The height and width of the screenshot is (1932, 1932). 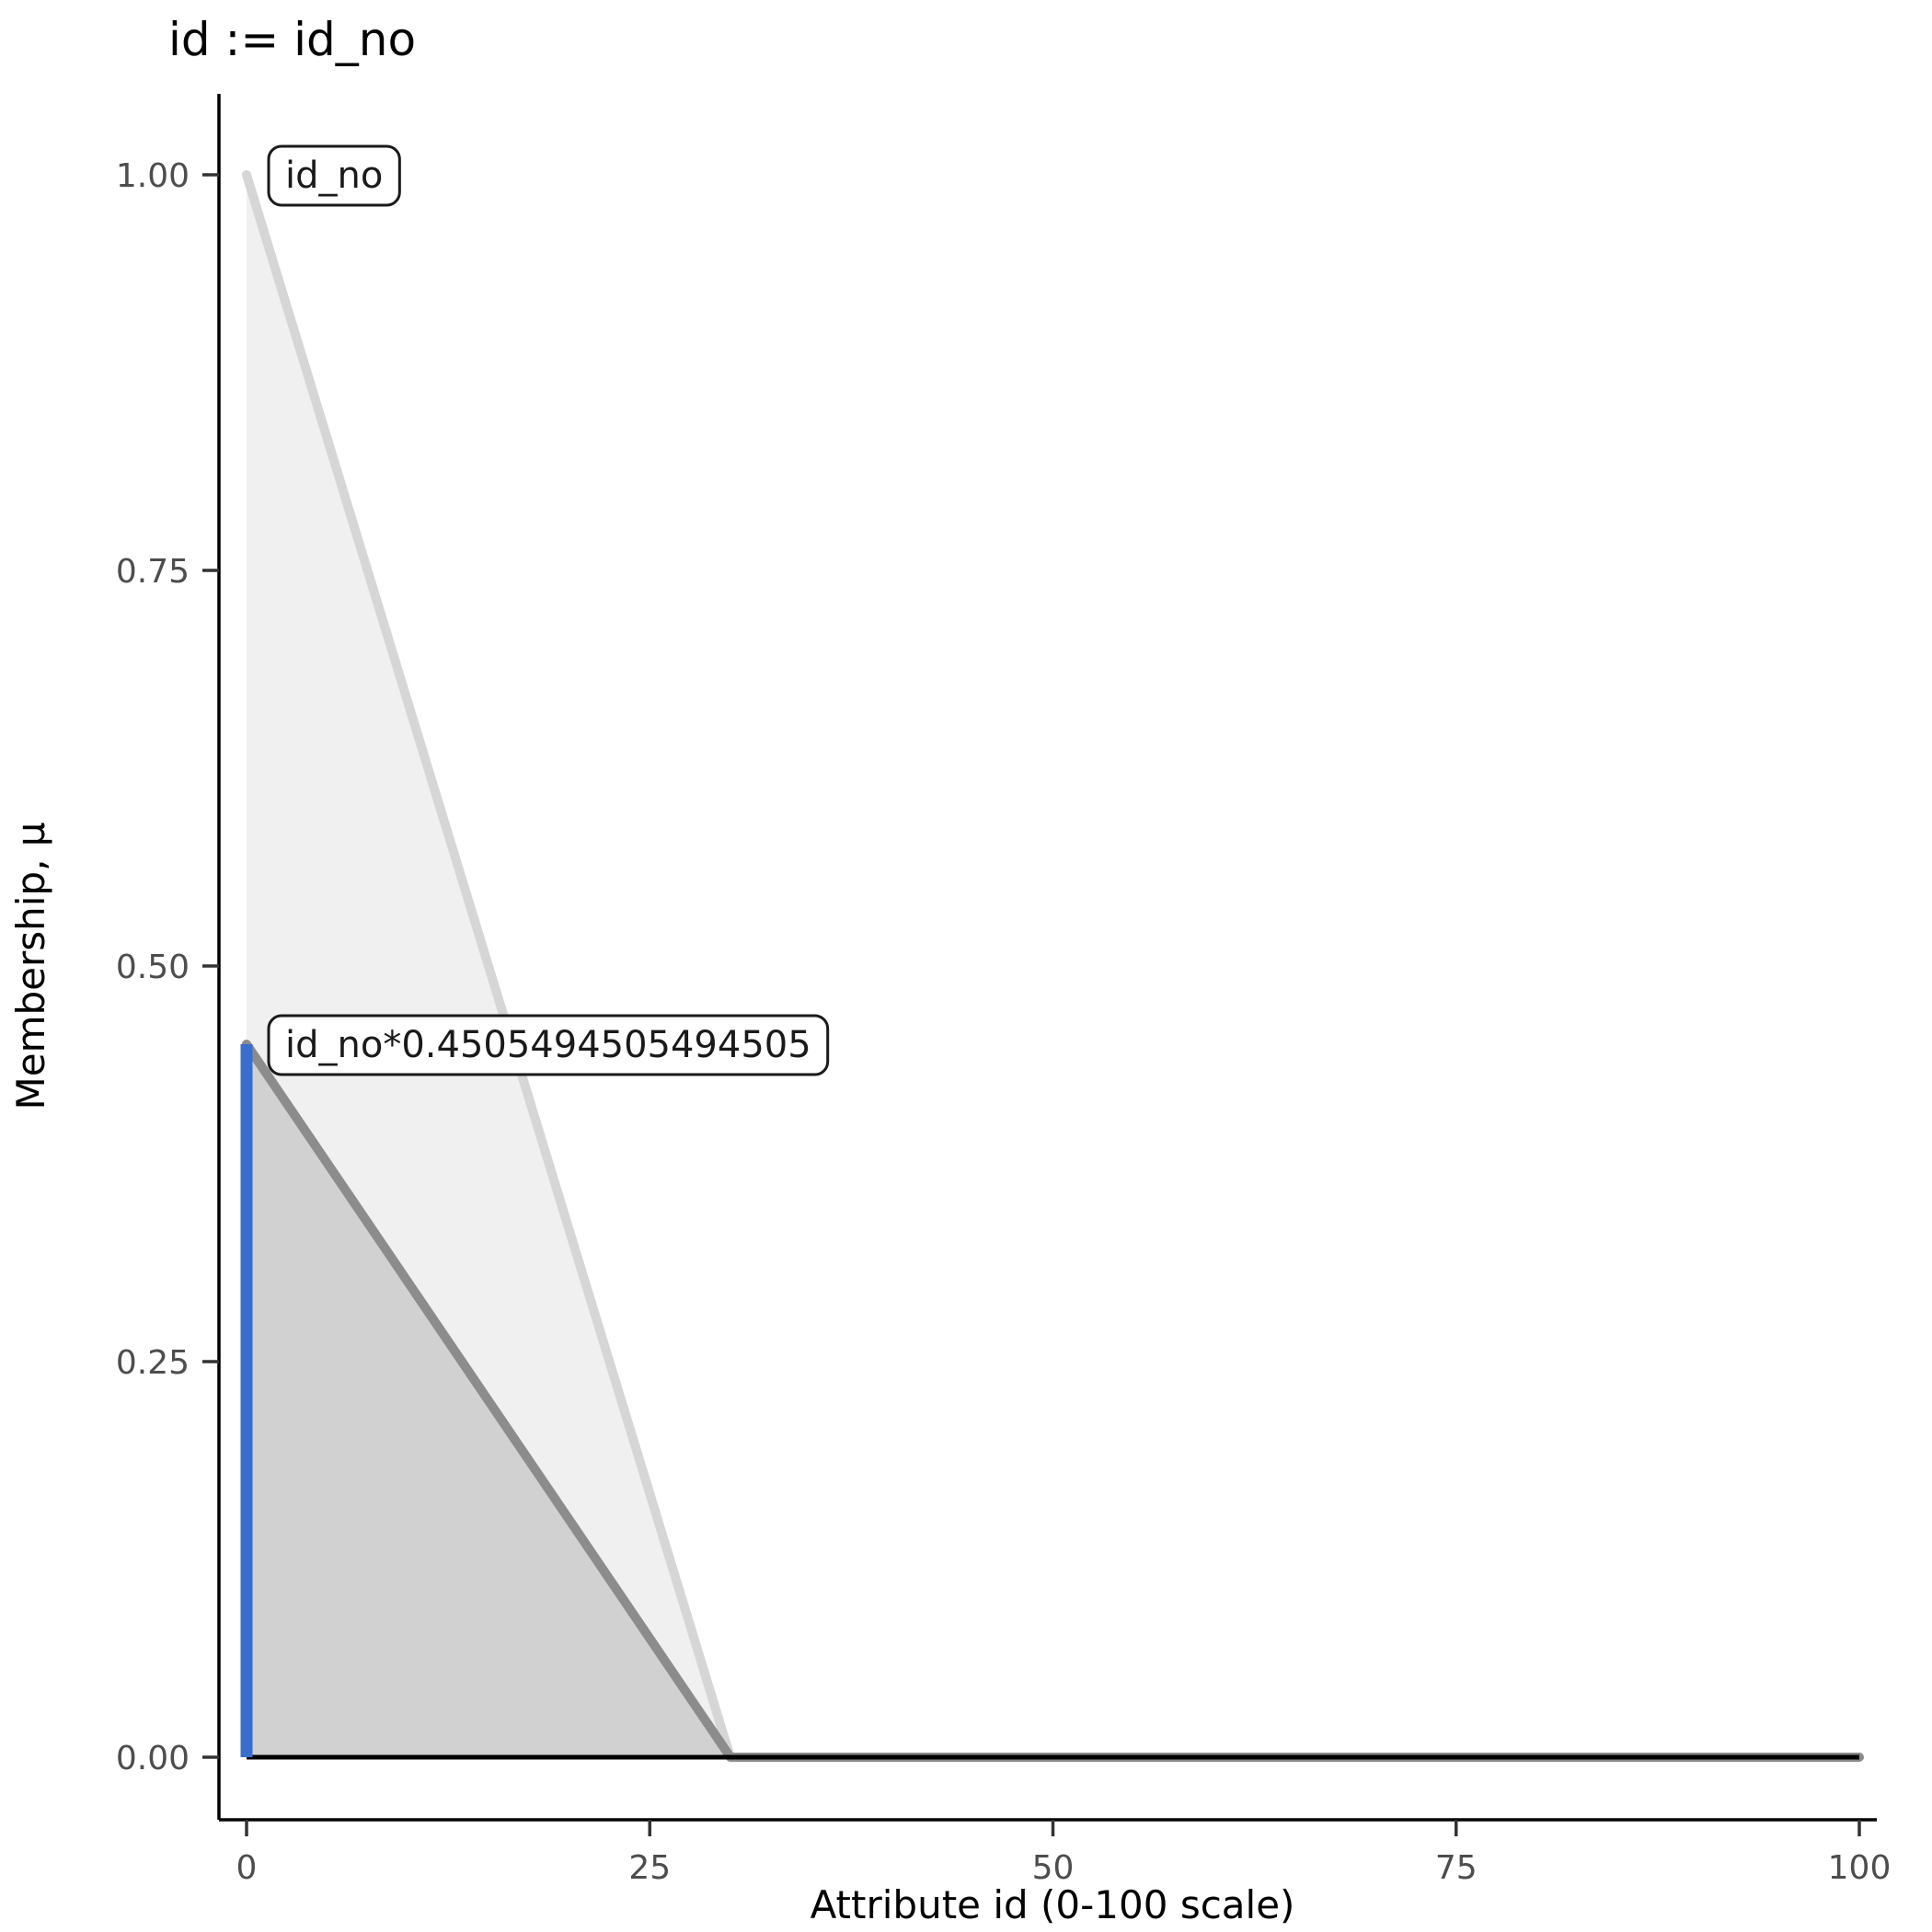 I want to click on y-tick-label: 0.50, so click(x=153, y=968).